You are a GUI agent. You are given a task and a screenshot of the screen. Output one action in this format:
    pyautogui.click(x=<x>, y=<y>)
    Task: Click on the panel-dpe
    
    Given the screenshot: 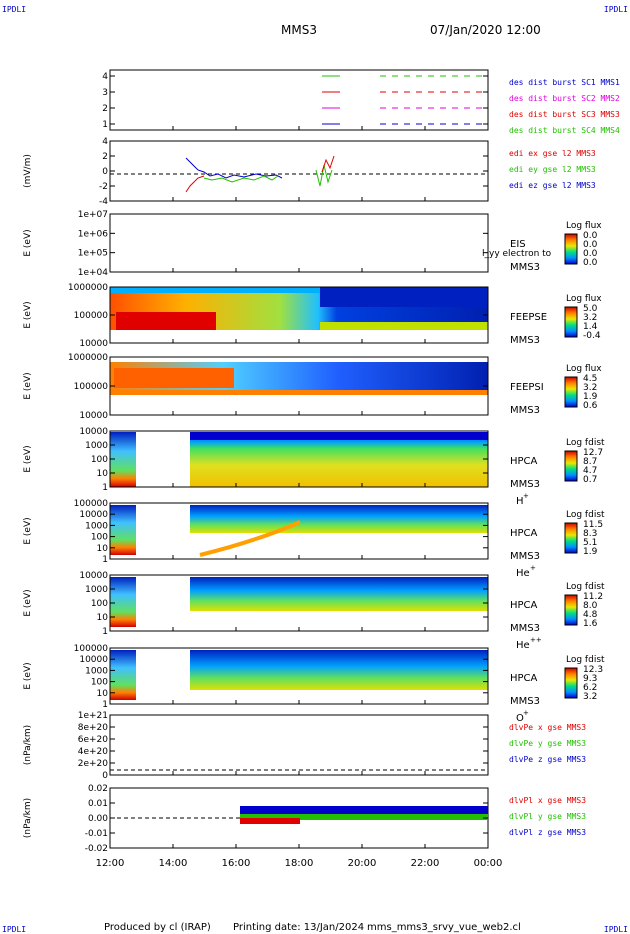 What is the action you would take?
    pyautogui.click(x=299, y=745)
    